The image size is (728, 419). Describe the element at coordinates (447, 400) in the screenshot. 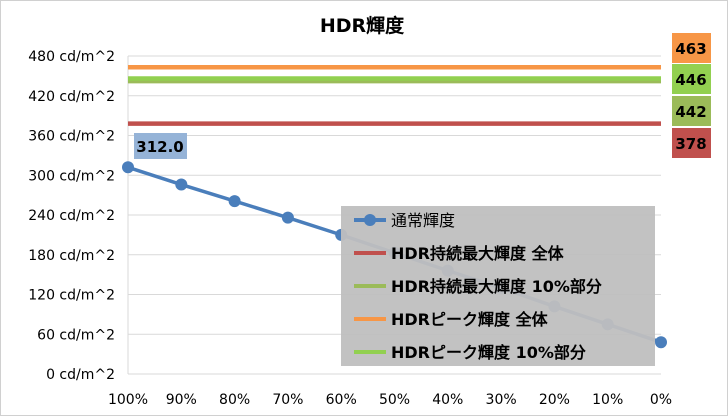

I see `x-tick-label: 40%` at that location.